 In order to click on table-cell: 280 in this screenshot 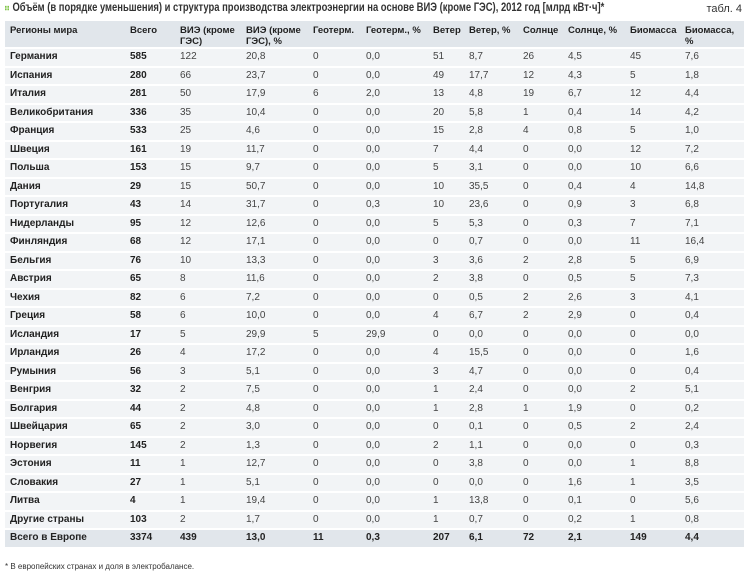, I will do `click(150, 76)`.